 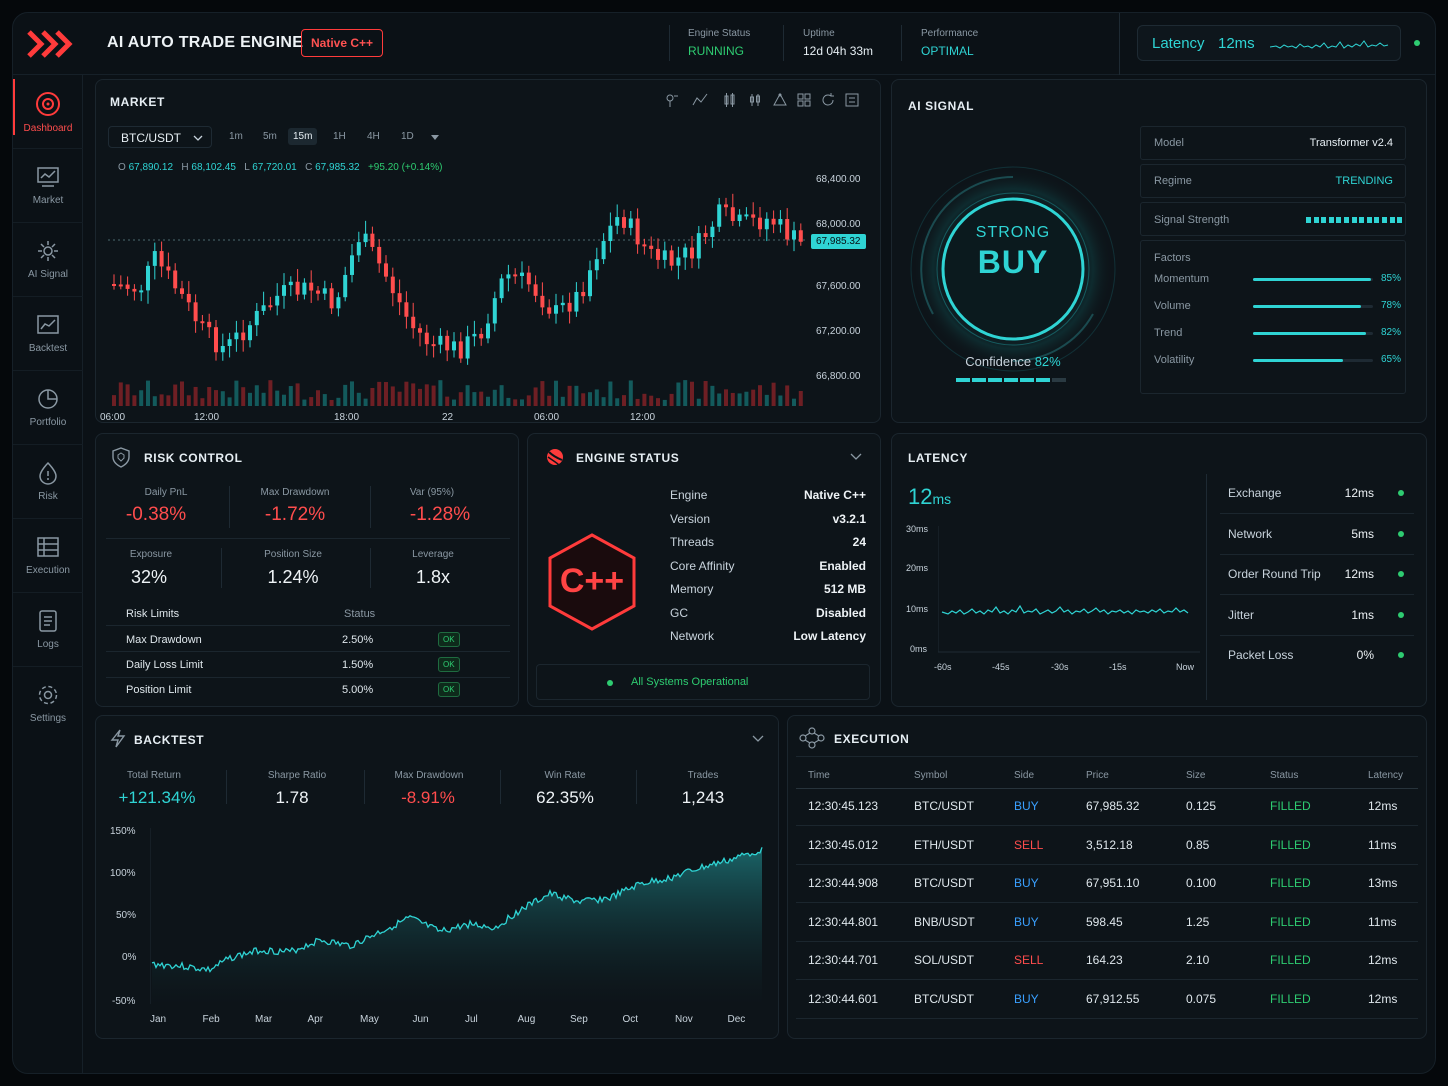 What do you see at coordinates (373, 136) in the screenshot?
I see `timeframe-4h: 4H` at bounding box center [373, 136].